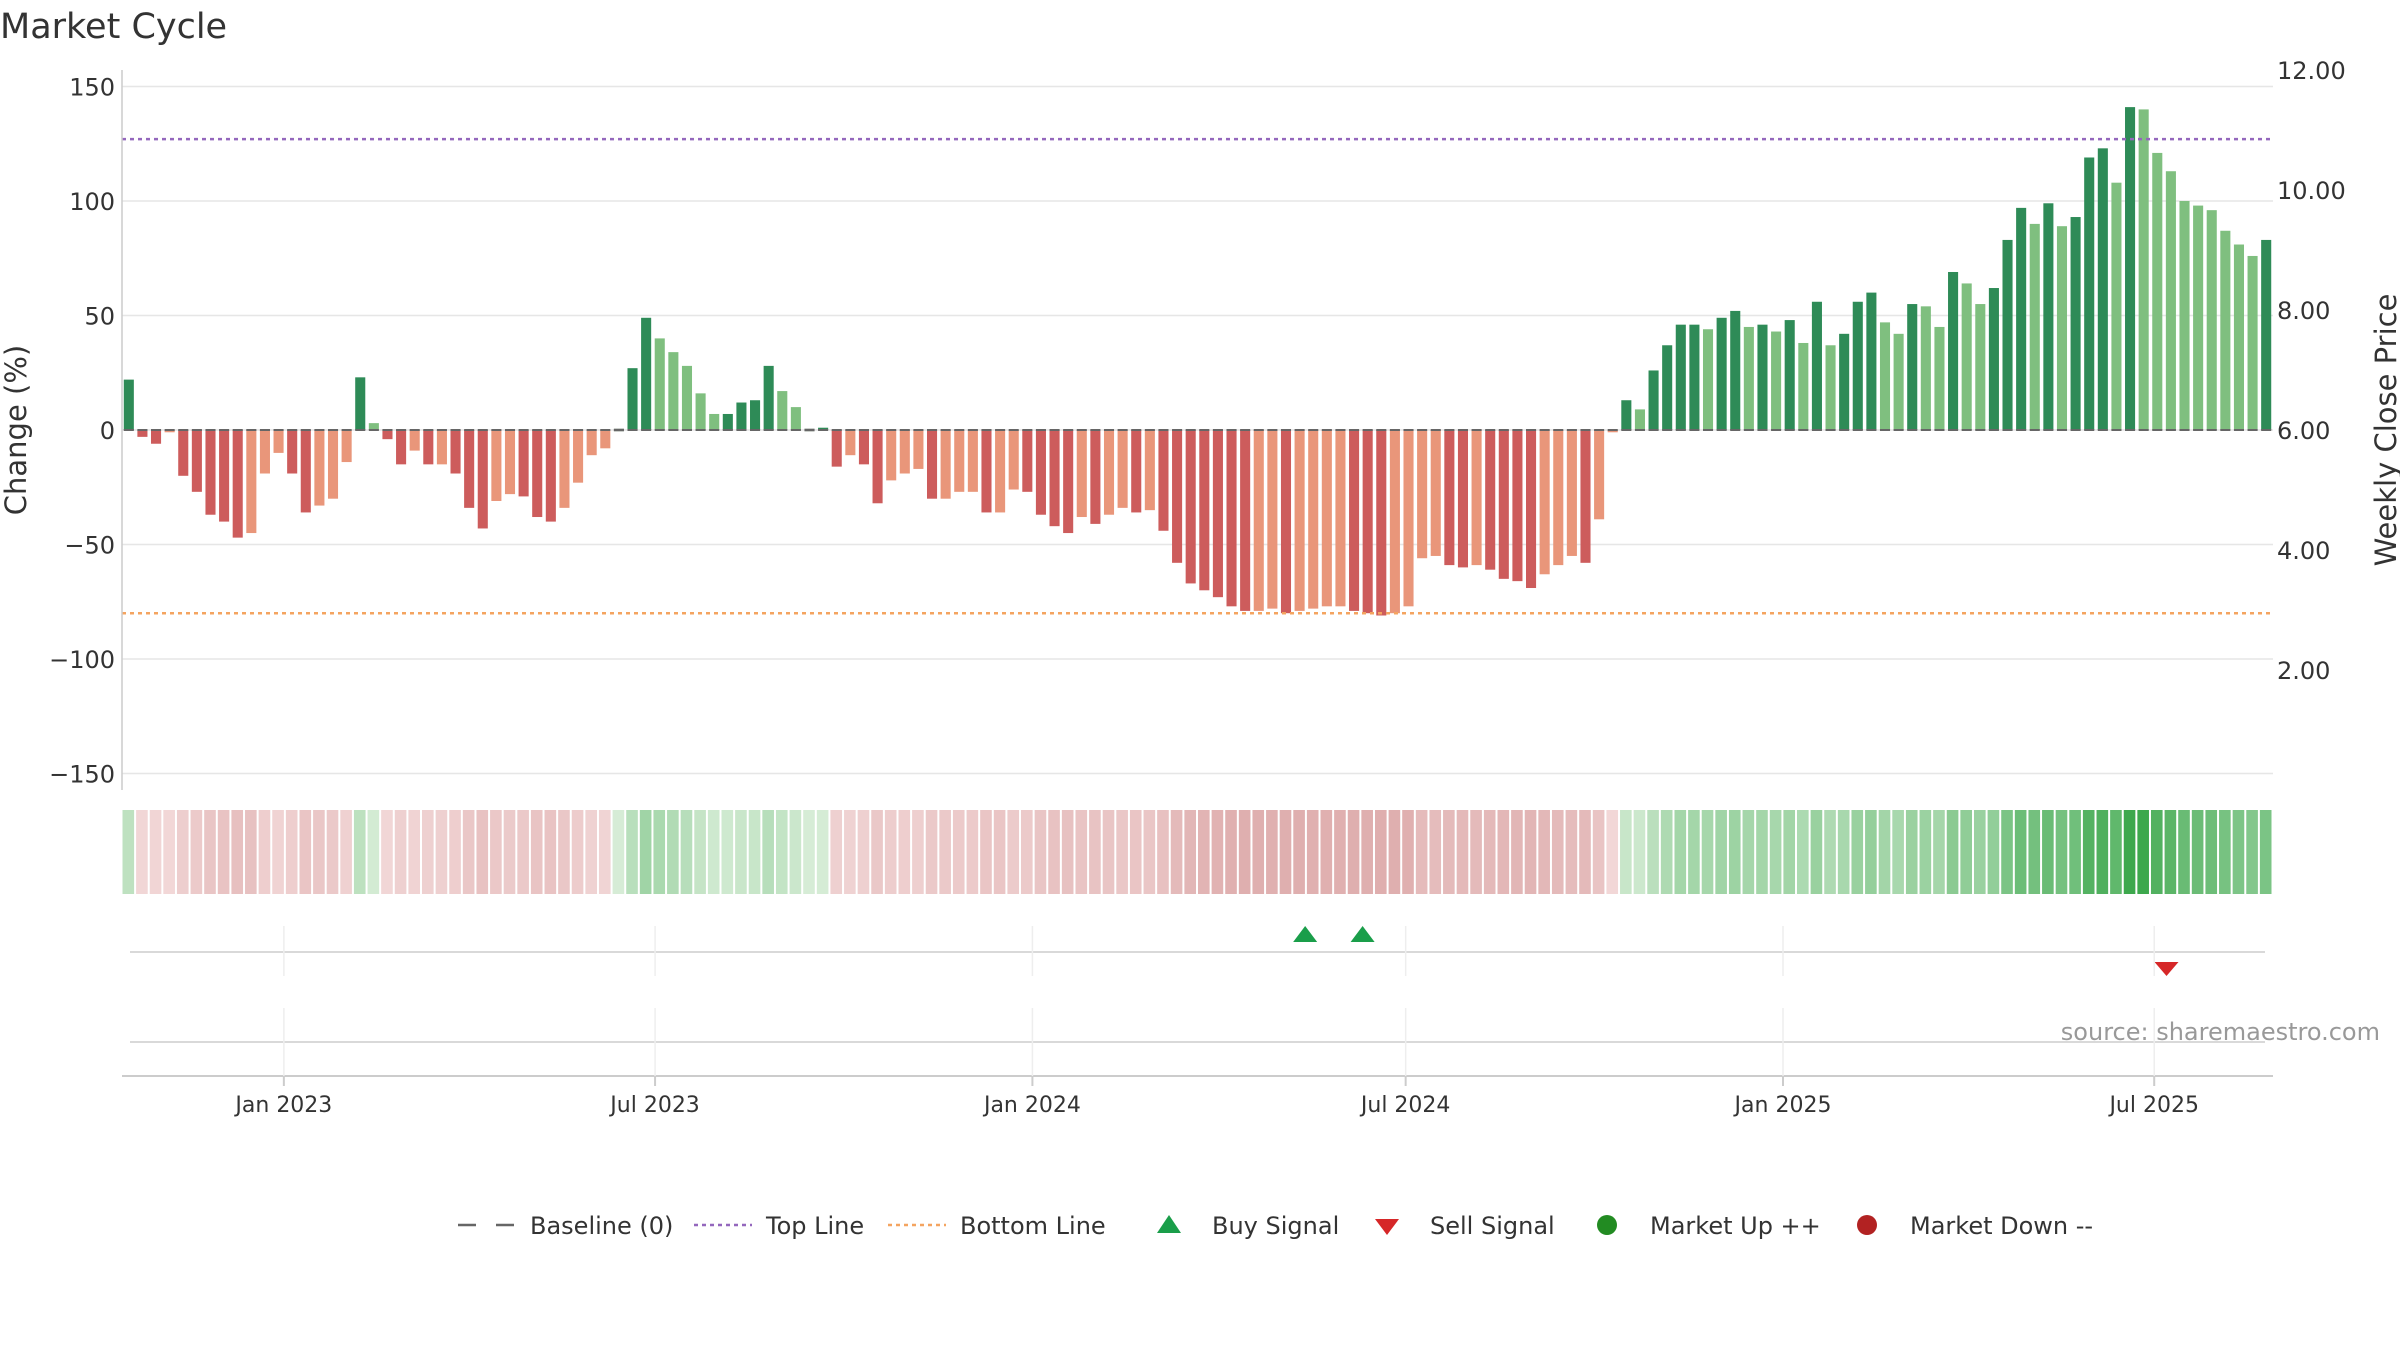  What do you see at coordinates (1405, 1105) in the screenshot?
I see `x-tick-label: Jul 2024` at bounding box center [1405, 1105].